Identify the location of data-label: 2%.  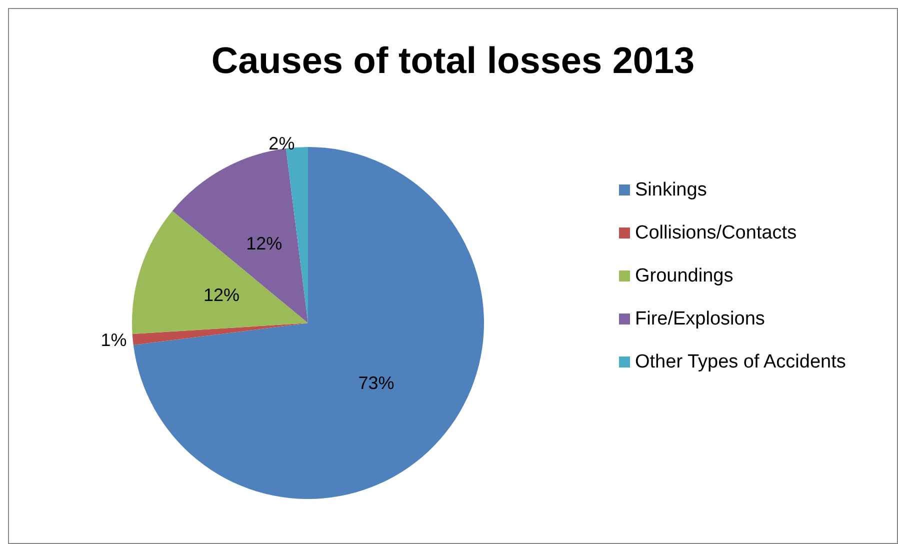
(281, 143).